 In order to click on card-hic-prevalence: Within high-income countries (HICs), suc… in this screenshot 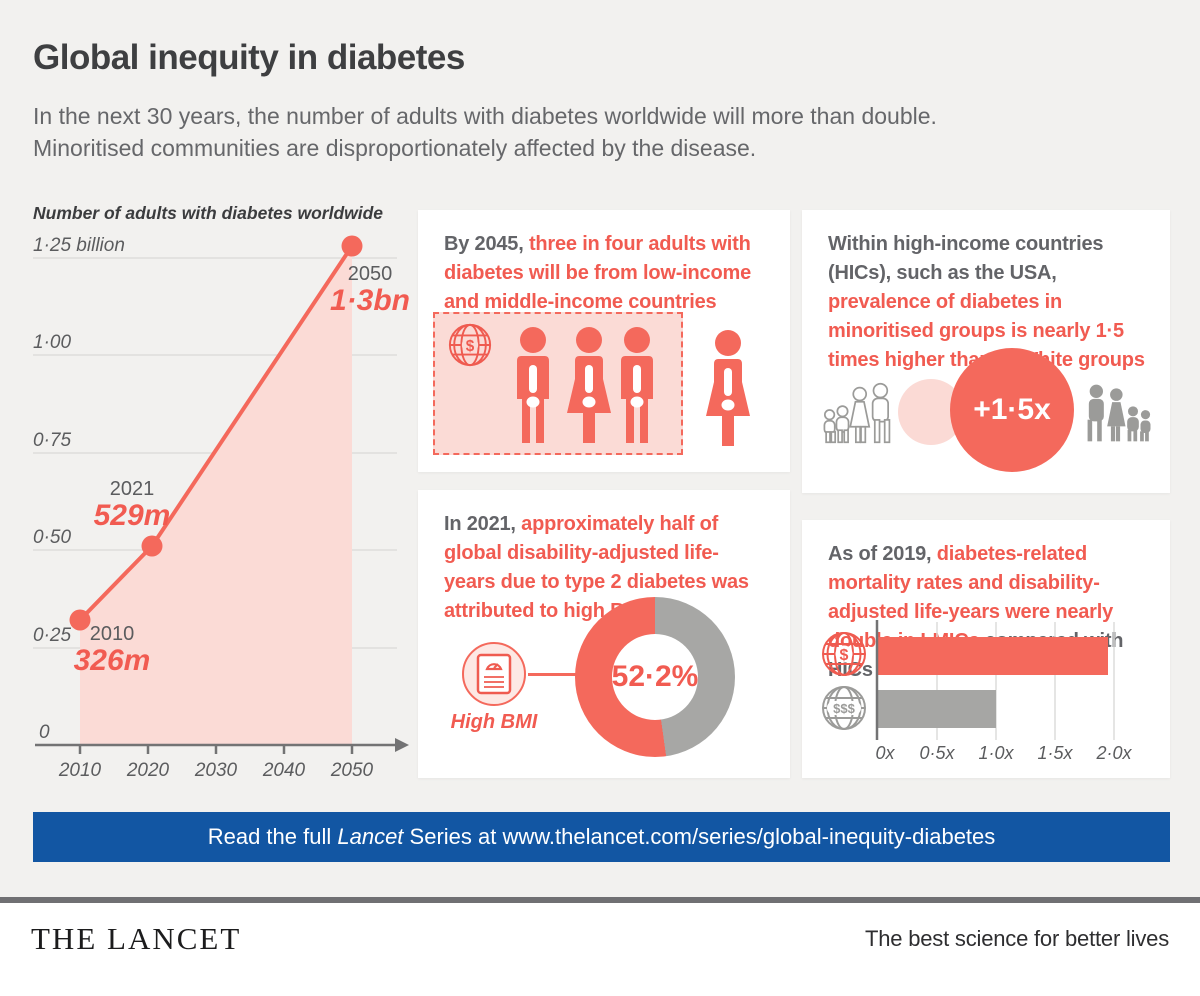, I will do `click(986, 351)`.